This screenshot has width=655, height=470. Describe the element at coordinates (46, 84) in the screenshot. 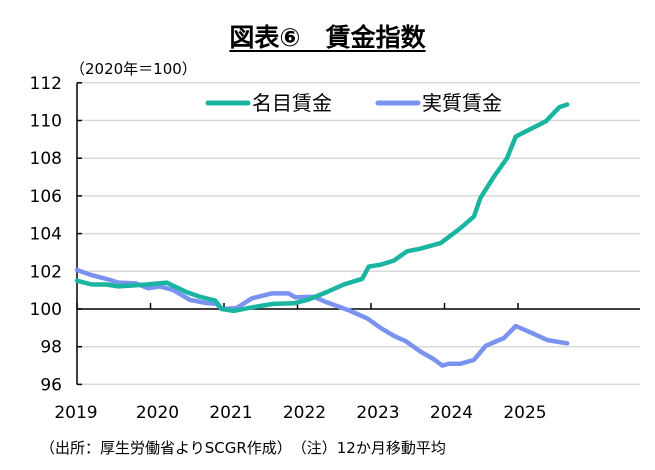

I see `y-tick-label: 112` at that location.